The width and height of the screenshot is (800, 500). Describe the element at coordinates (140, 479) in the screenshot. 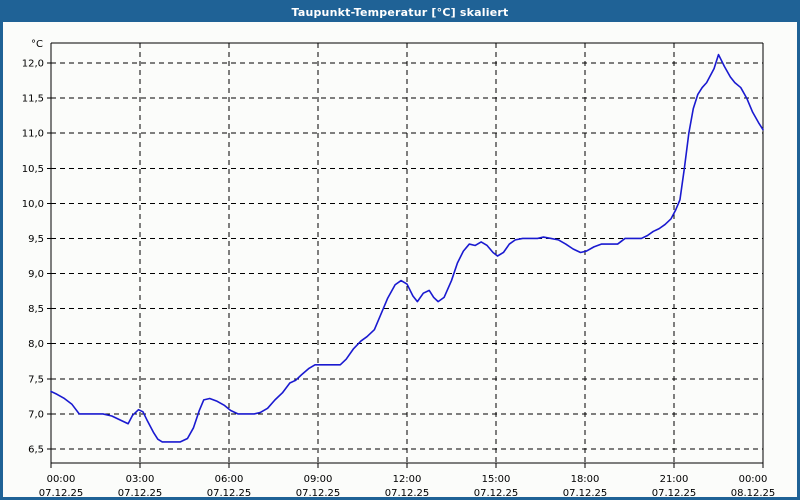

I see `x-tick-time-label: 03:00` at that location.